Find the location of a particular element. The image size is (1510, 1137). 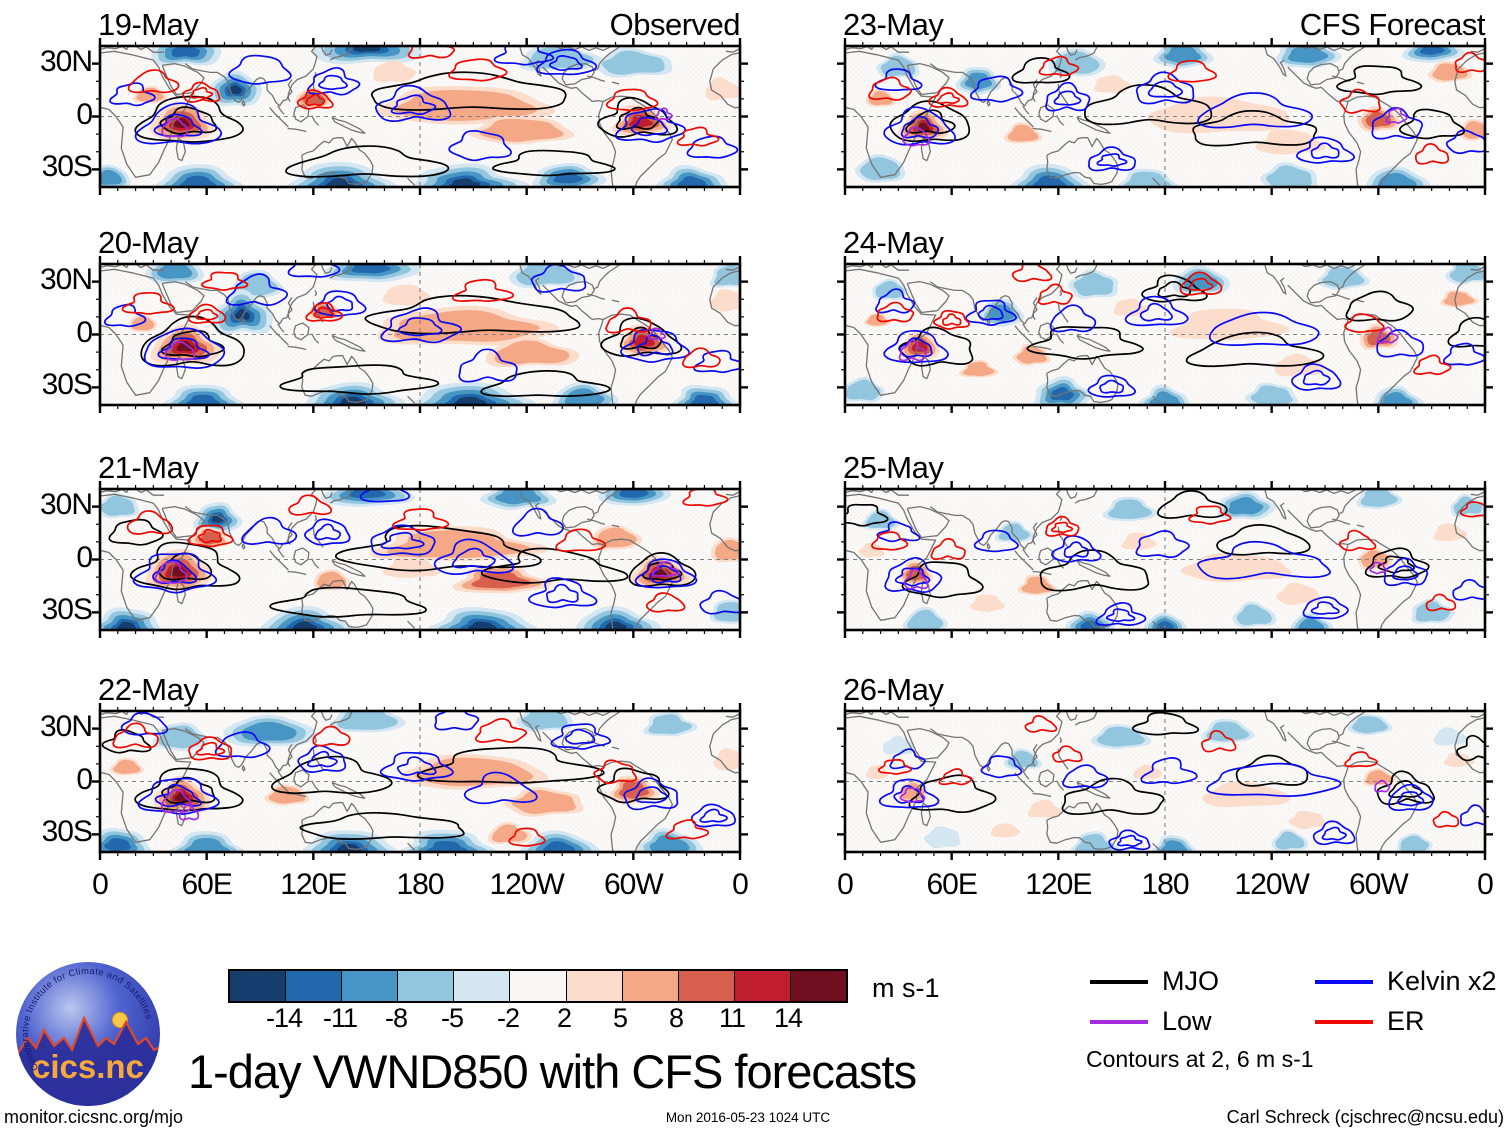

map-plot-25-may is located at coordinates (1165, 559).